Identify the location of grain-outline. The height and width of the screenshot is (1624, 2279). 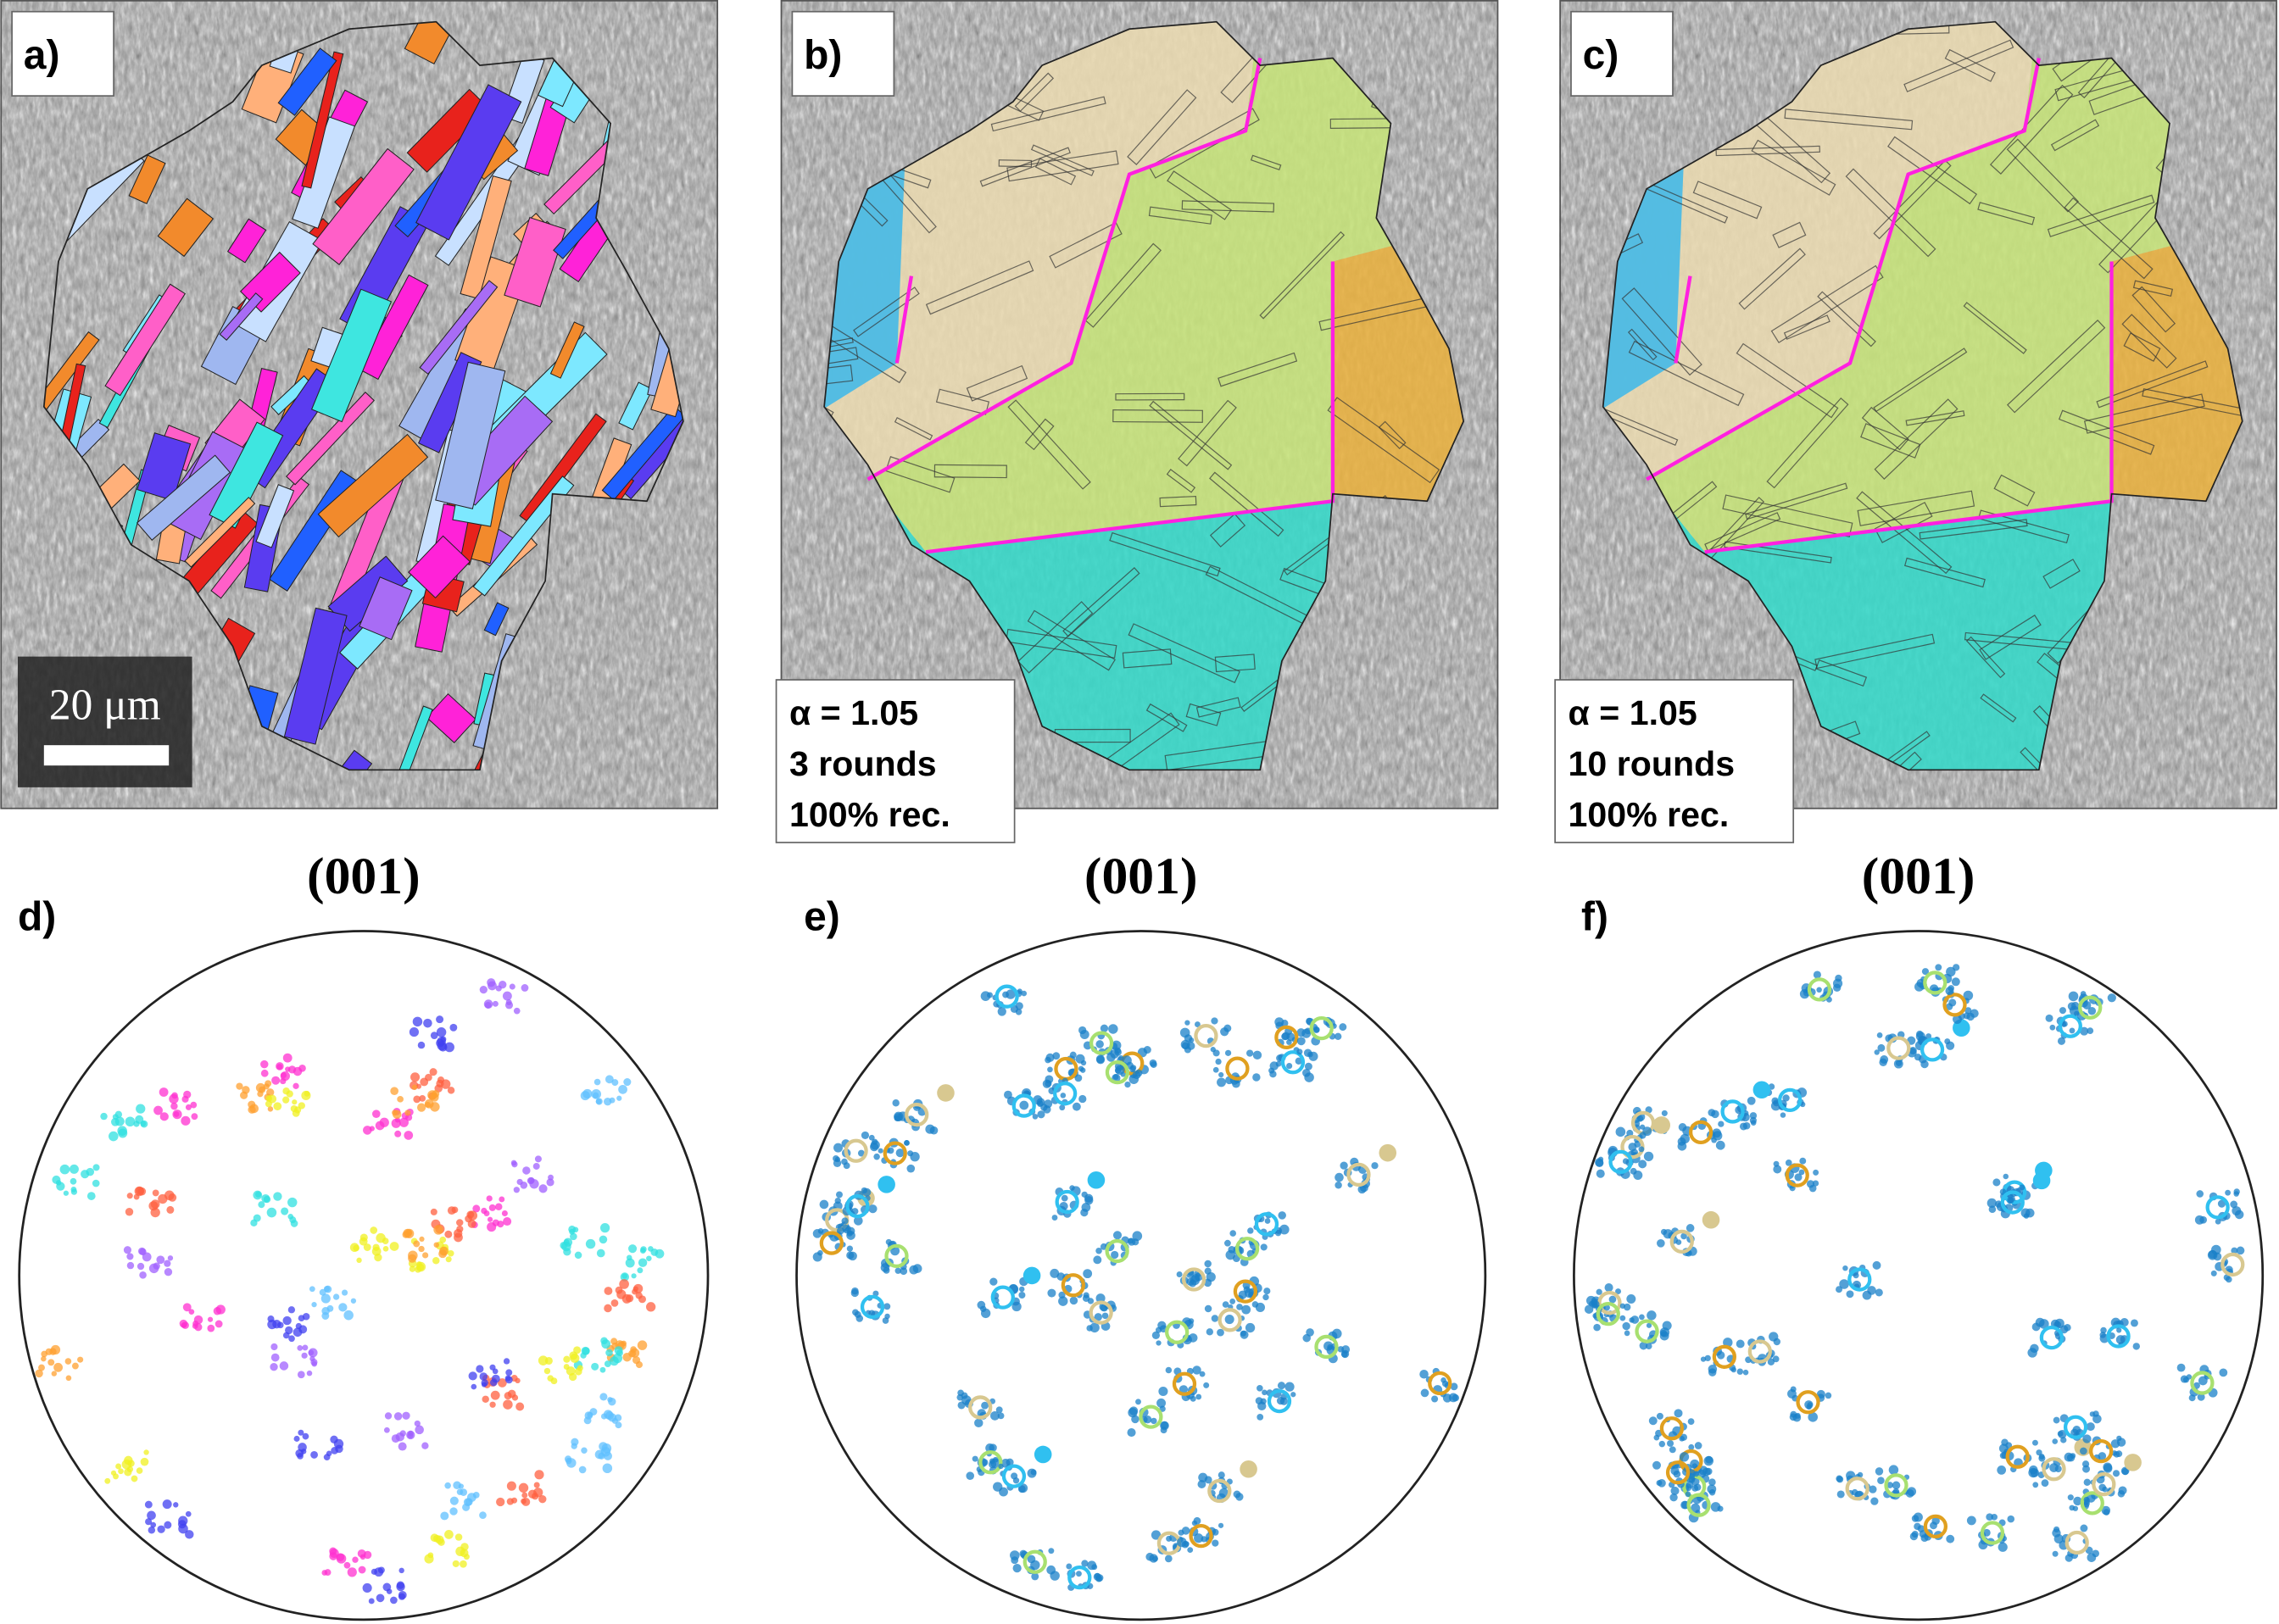
(1144, 395).